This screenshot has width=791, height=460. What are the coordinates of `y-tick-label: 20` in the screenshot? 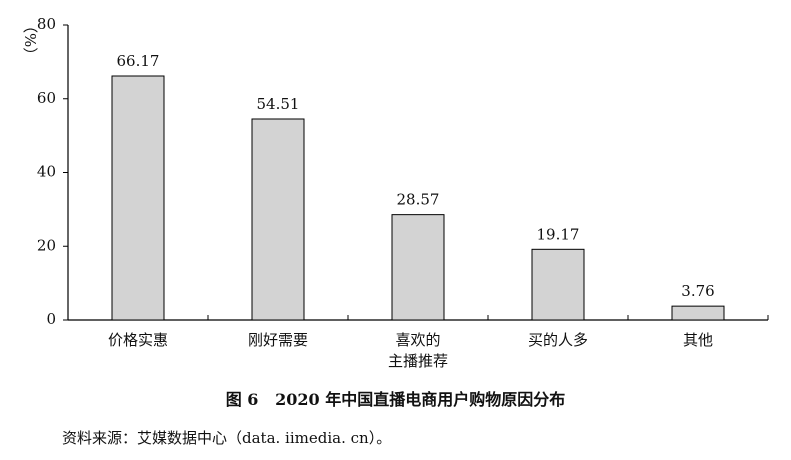 It's located at (46, 245).